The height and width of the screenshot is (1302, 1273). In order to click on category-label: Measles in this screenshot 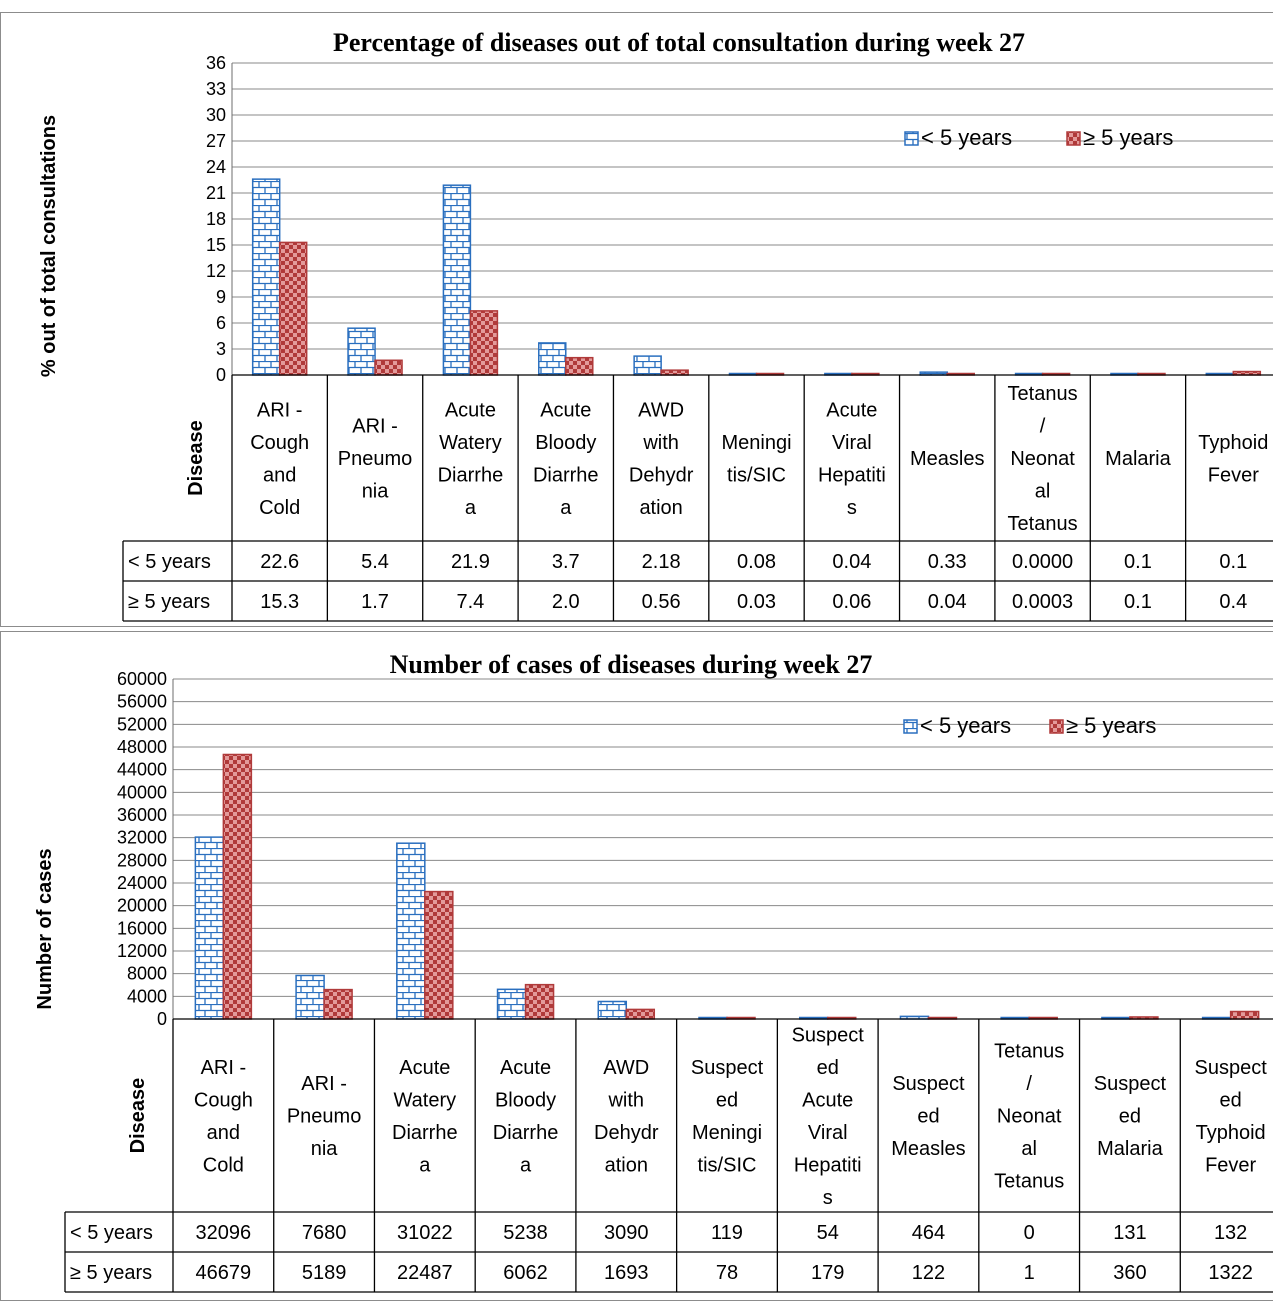, I will do `click(928, 1149)`.